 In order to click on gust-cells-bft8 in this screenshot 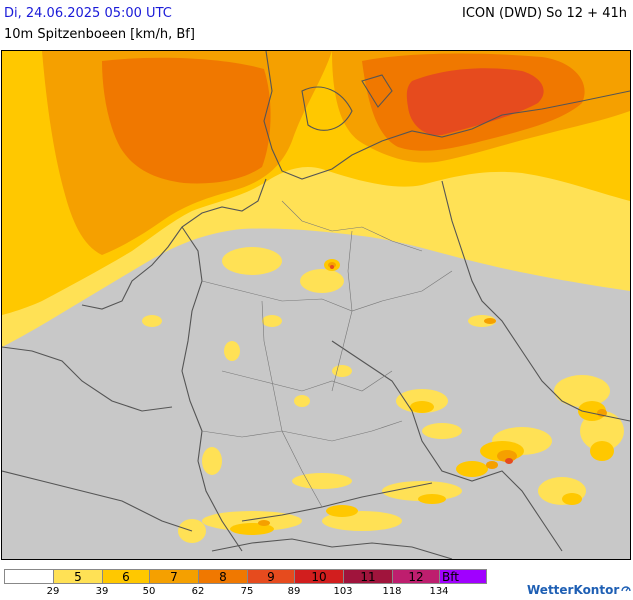, I will do `click(421, 364)`.